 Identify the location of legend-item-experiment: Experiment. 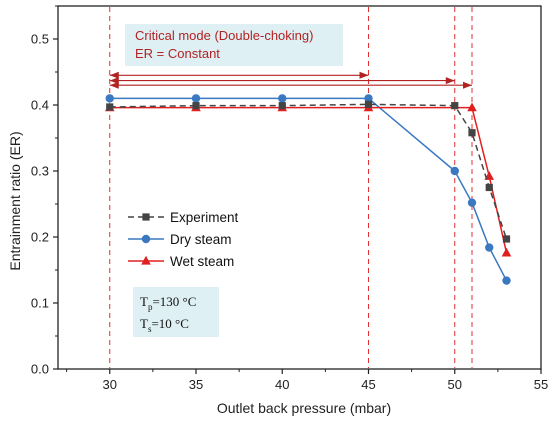
(183, 217).